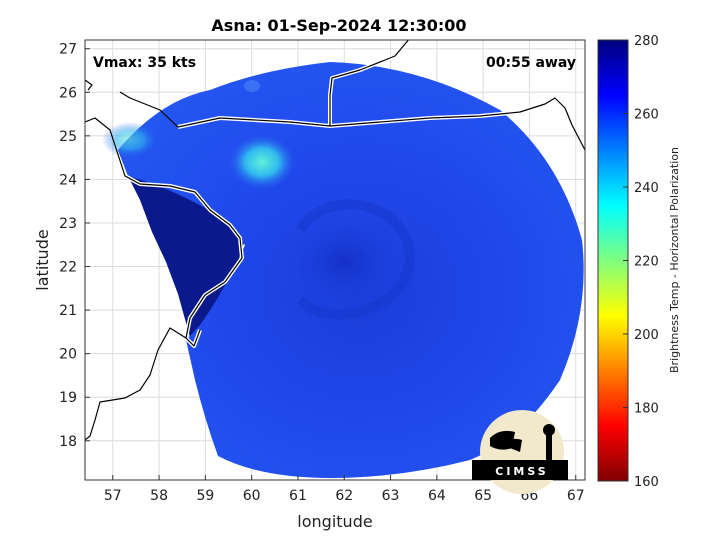  What do you see at coordinates (549, 445) in the screenshot?
I see `logo-tower-icon` at bounding box center [549, 445].